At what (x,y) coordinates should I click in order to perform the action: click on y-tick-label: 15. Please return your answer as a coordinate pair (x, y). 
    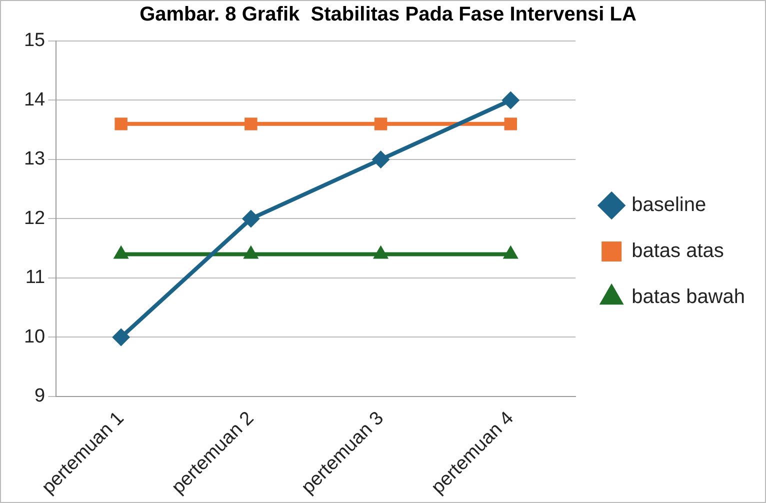
    Looking at the image, I should click on (35, 41).